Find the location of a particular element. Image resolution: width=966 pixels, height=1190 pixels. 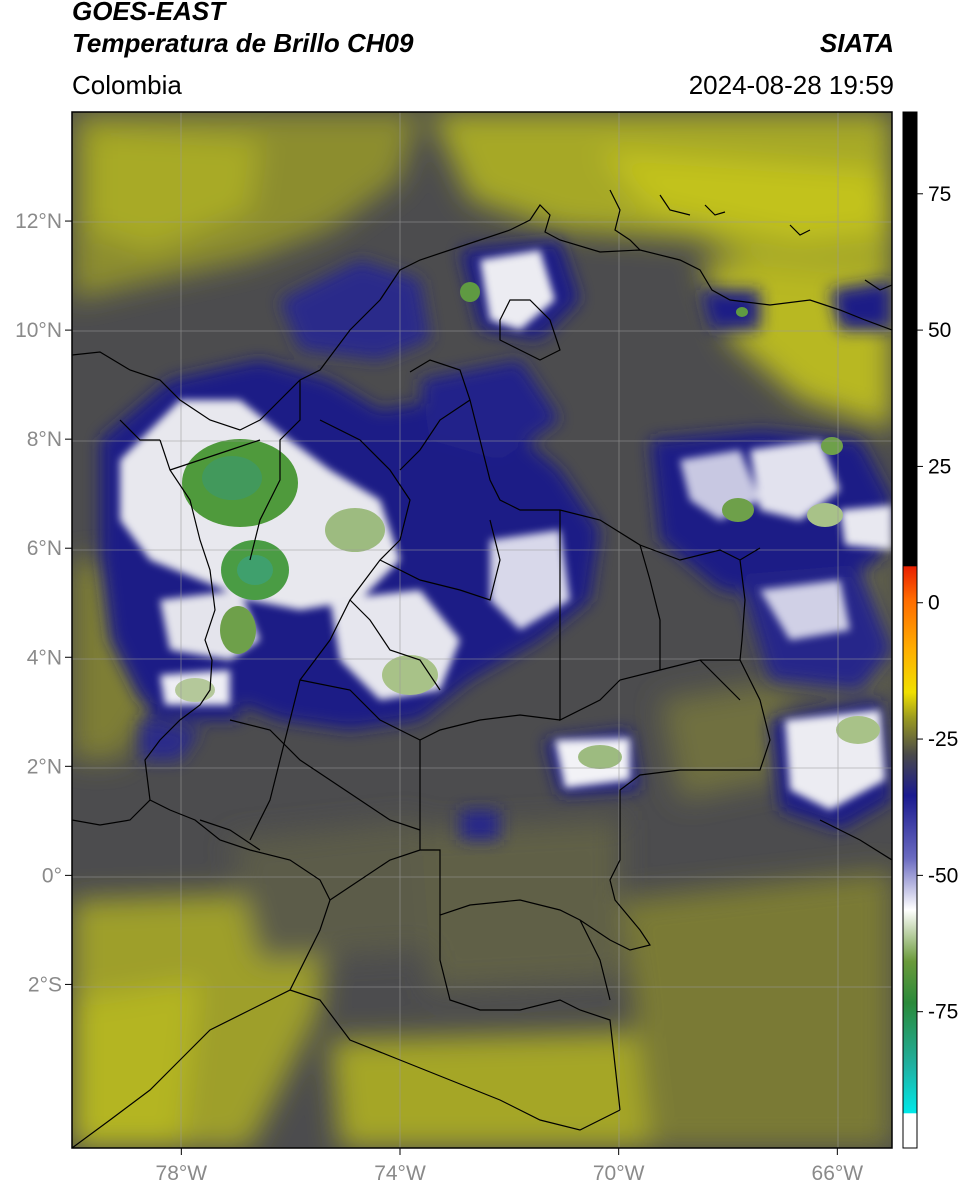

colorbar-tick-label: -25 is located at coordinates (943, 739).